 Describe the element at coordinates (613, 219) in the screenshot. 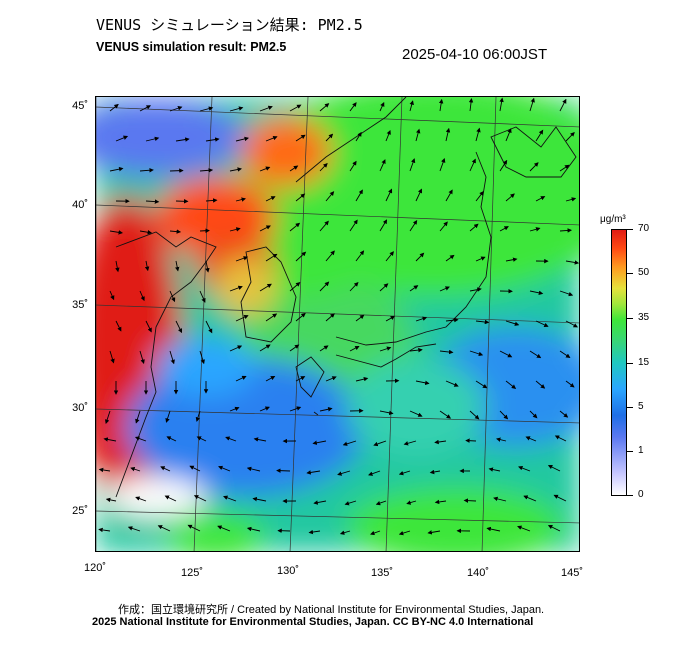

I see `legend-unit: μg/m³` at that location.